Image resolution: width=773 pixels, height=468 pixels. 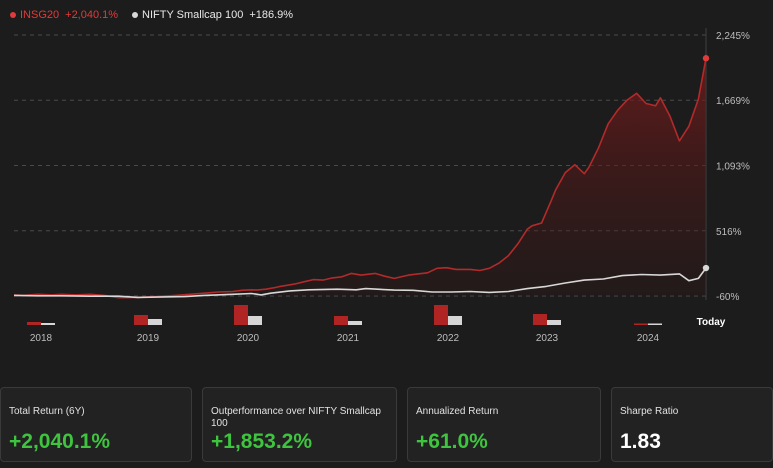 What do you see at coordinates (452, 441) in the screenshot?
I see `card-value: +61.0%` at bounding box center [452, 441].